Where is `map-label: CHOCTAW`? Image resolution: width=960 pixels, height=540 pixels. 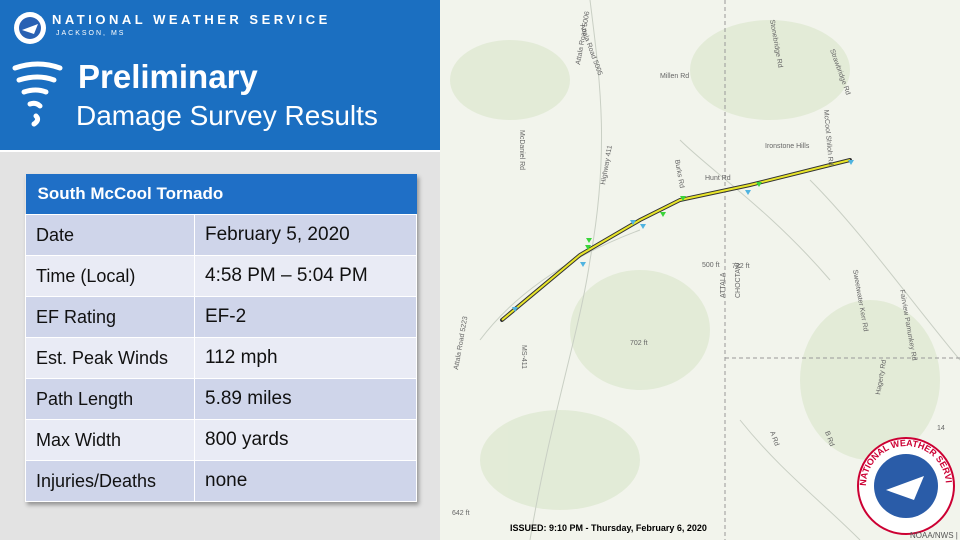
map-label: CHOCTAW is located at coordinates (738, 280).